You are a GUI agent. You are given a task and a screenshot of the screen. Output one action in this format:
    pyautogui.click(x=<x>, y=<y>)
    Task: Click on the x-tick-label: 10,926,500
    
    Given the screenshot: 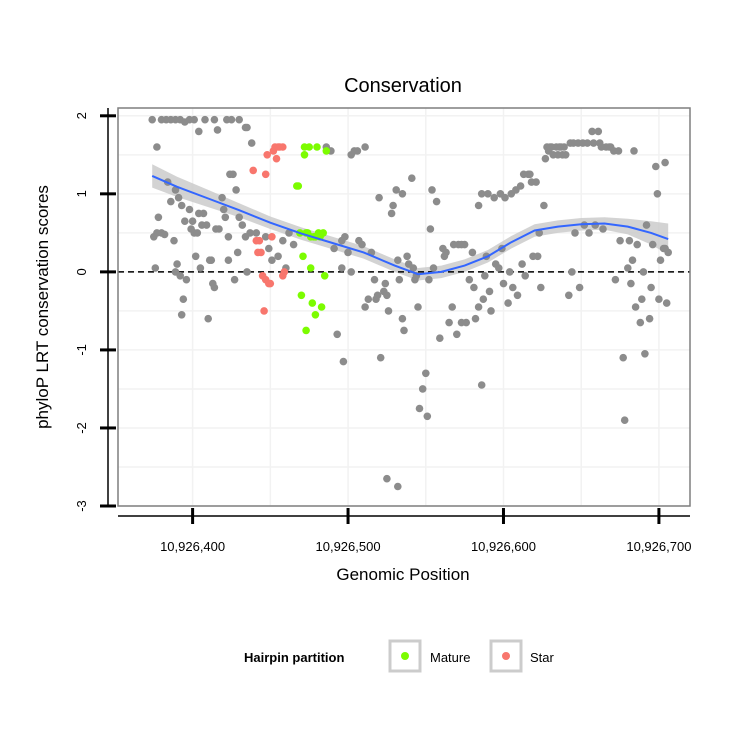 What is the action you would take?
    pyautogui.click(x=348, y=546)
    